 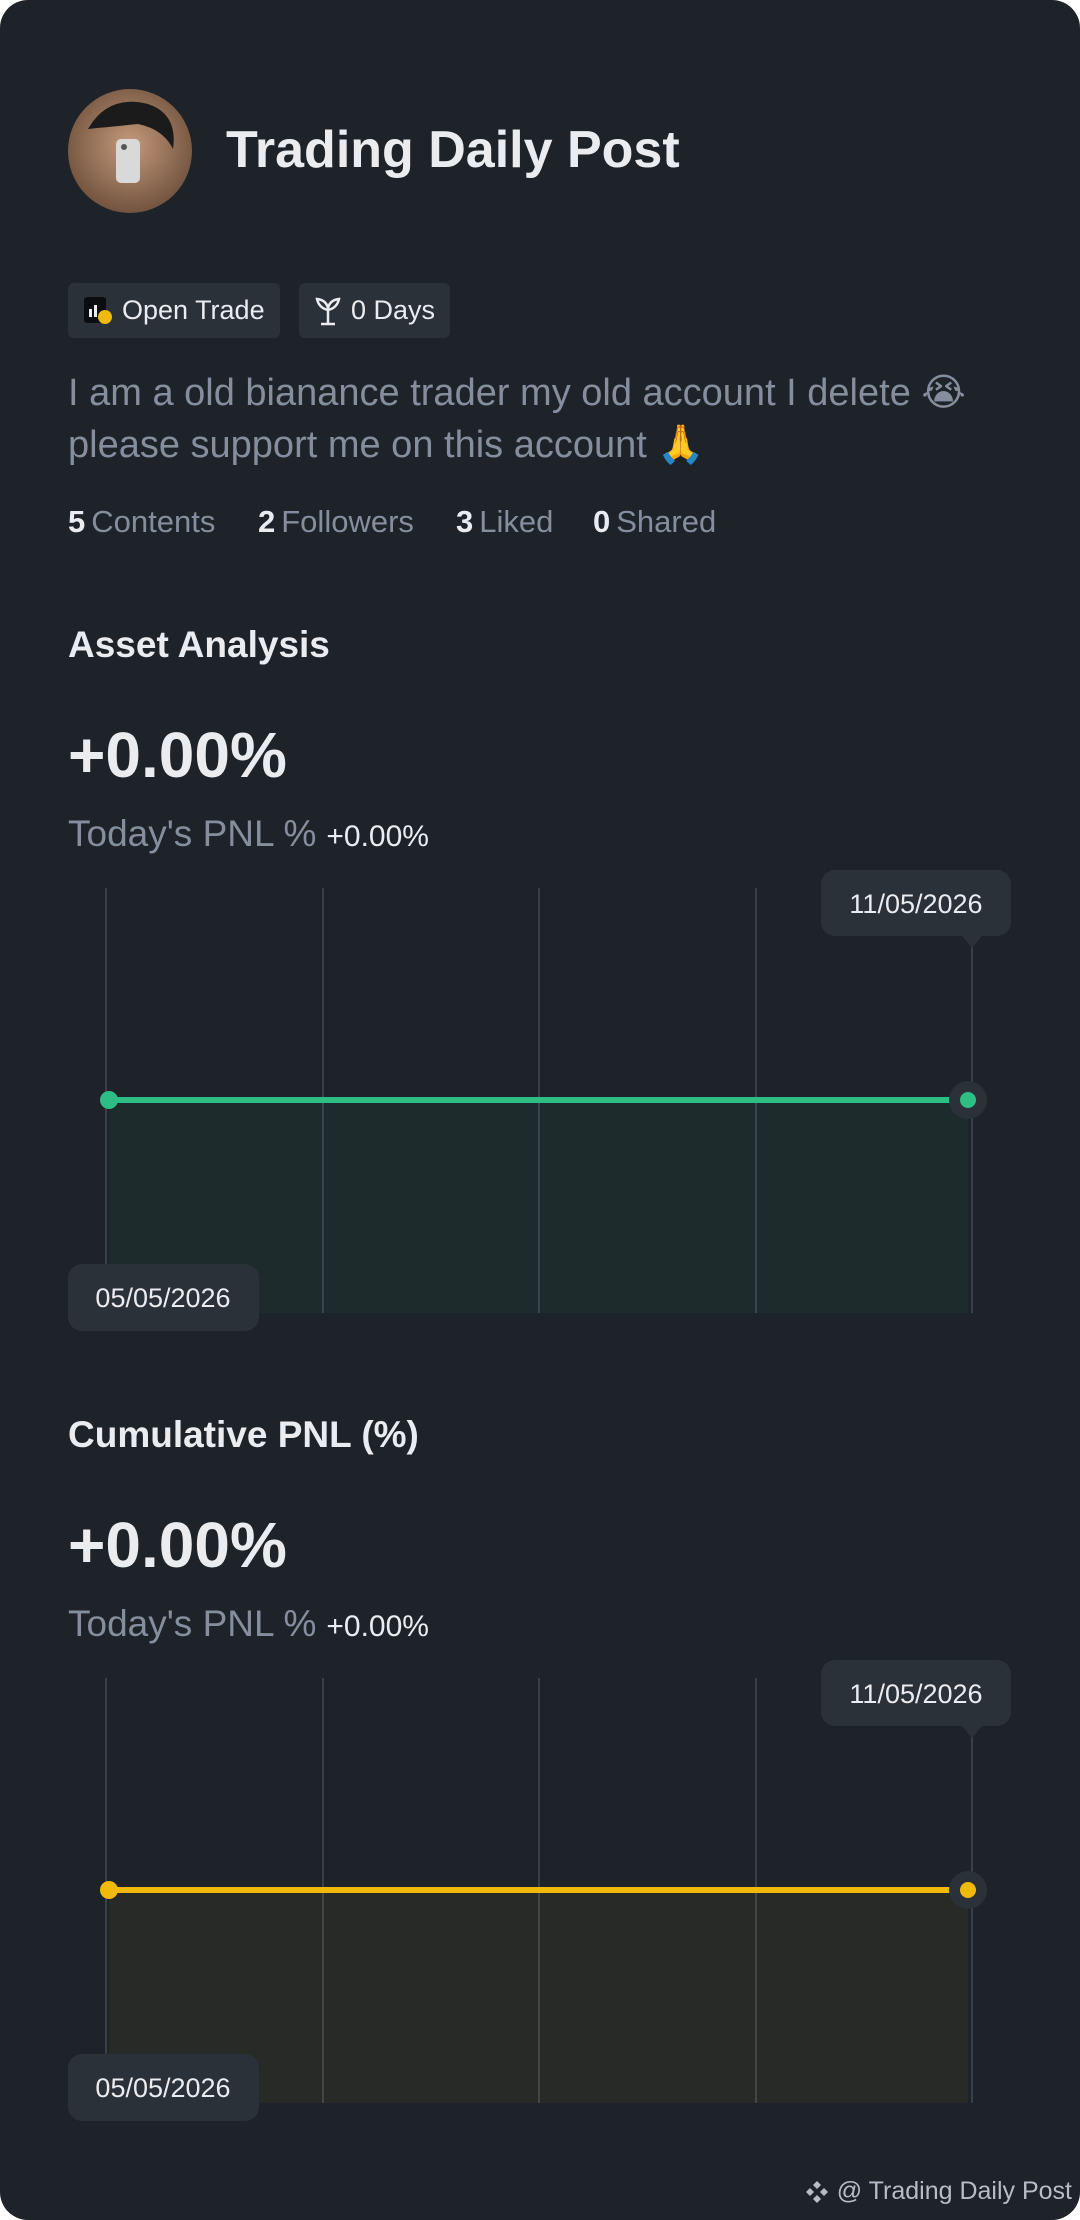 I want to click on avatar, so click(x=130, y=151).